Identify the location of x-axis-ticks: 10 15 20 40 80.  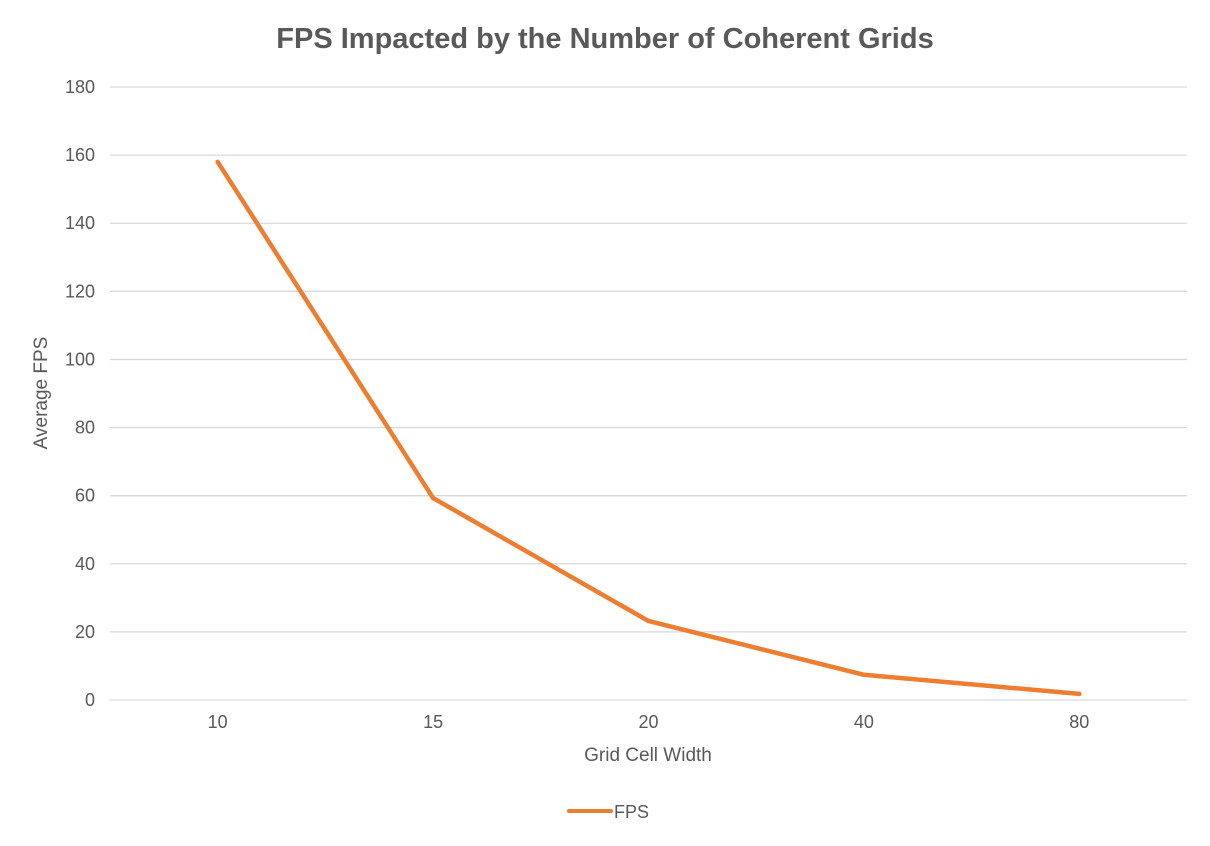
(649, 722).